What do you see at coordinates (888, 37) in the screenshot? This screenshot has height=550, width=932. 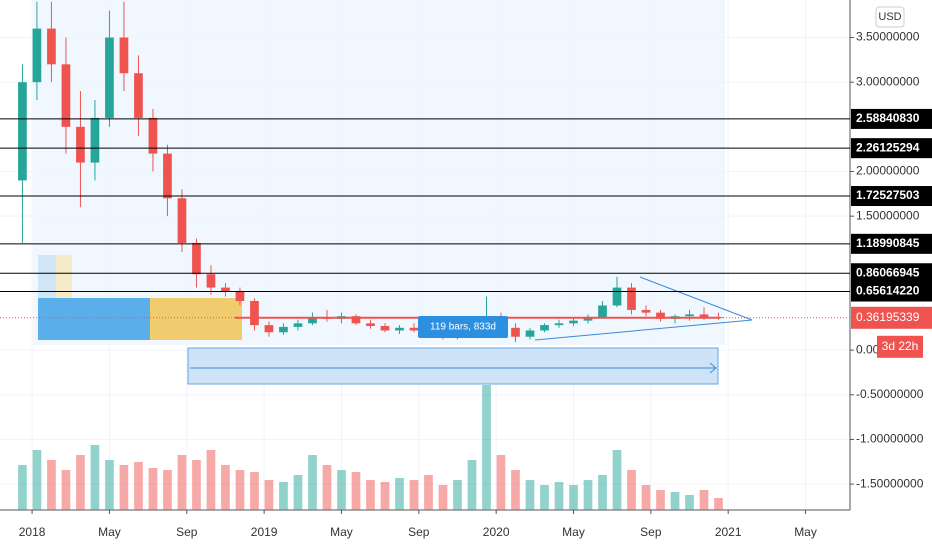 I see `y-tick-label: 3.50000000` at bounding box center [888, 37].